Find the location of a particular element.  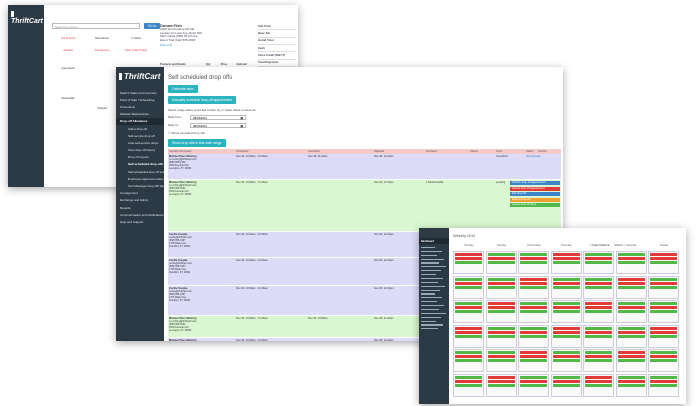

action-button: Cancel drop off appointment is located at coordinates (535, 188).